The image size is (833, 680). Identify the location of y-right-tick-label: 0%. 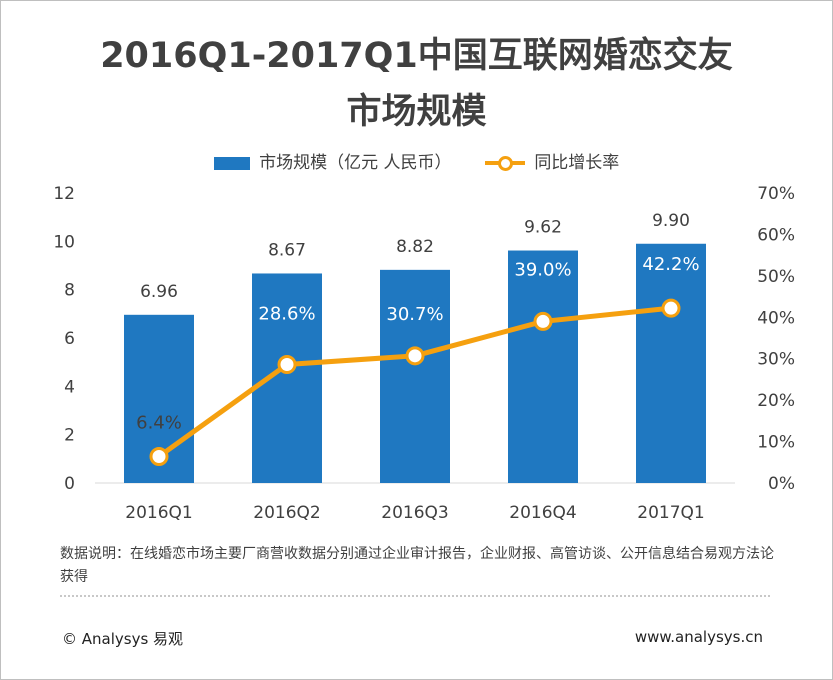
(781, 484).